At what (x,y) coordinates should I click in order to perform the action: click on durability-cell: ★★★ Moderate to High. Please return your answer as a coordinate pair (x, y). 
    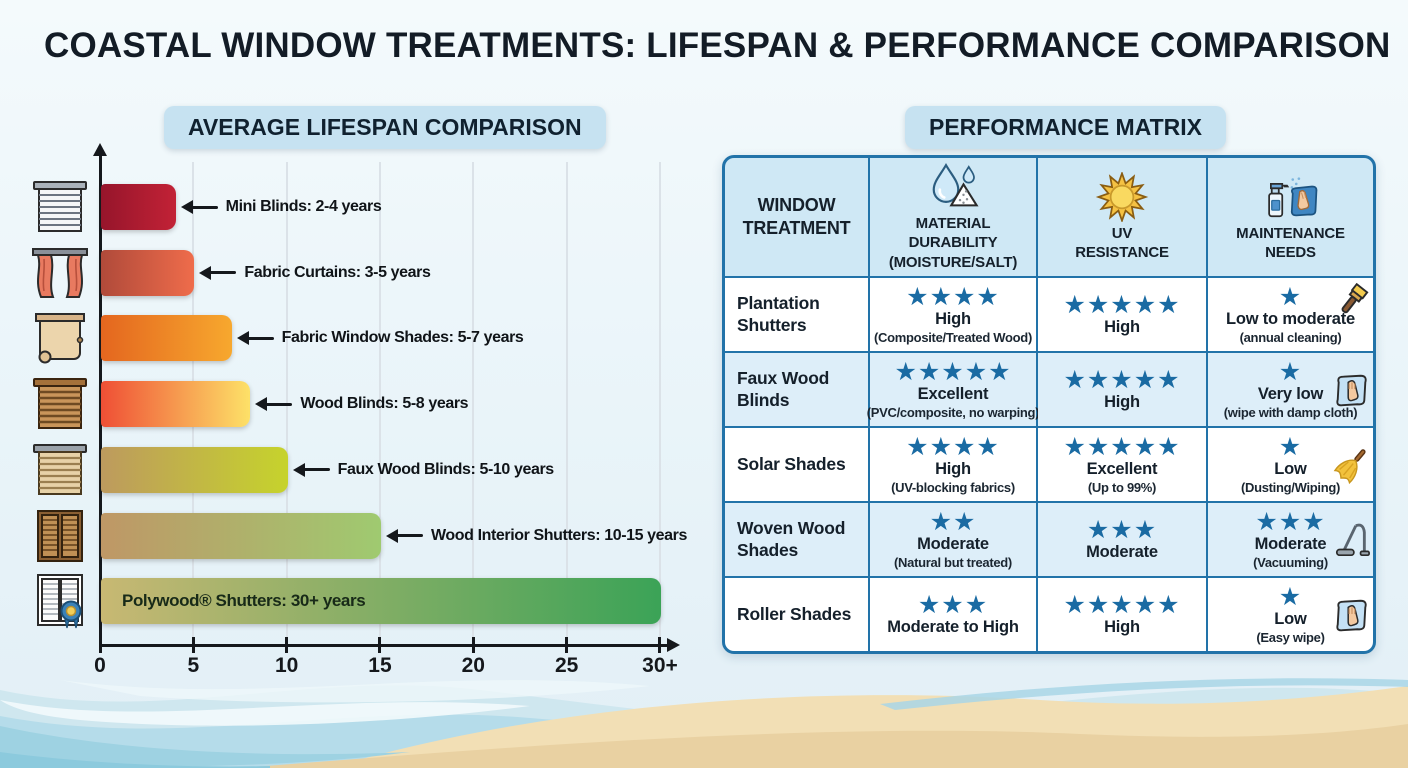
    Looking at the image, I should click on (953, 614).